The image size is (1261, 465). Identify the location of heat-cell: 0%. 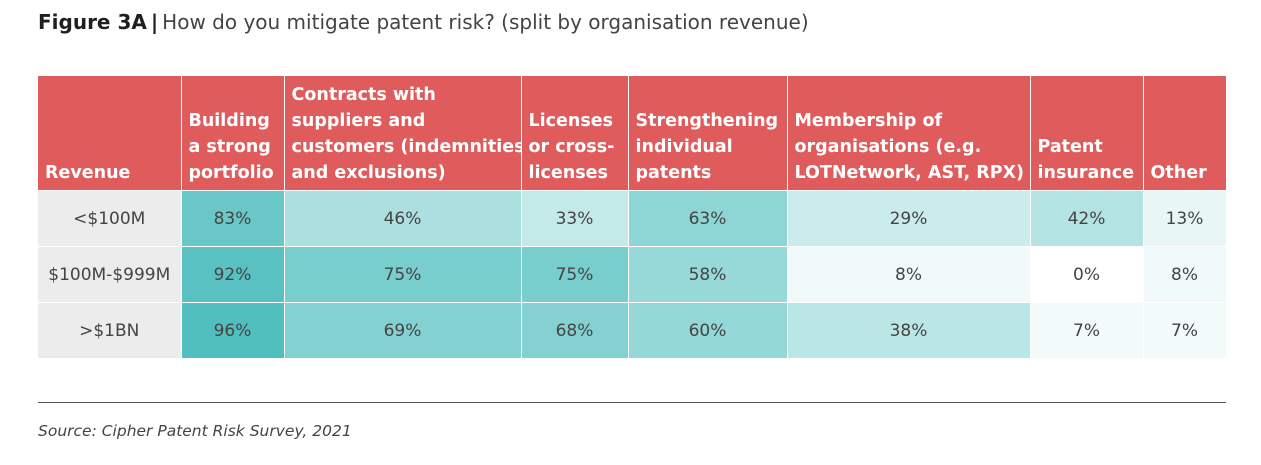
(1087, 274).